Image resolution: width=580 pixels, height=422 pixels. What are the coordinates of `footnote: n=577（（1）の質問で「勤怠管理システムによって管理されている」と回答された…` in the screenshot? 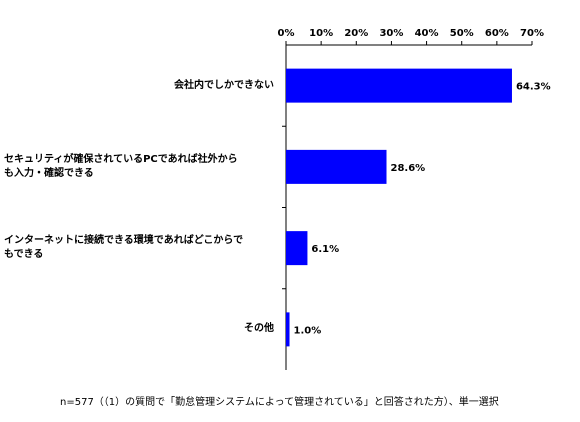 It's located at (279, 402).